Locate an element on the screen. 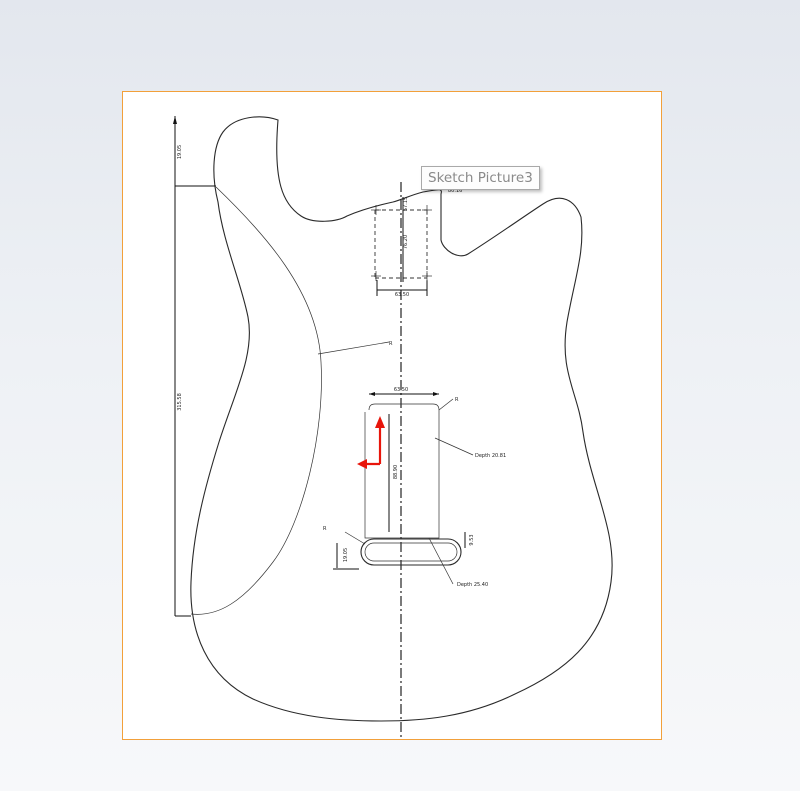 This screenshot has width=800, height=791. depth-leader is located at coordinates (454, 446).